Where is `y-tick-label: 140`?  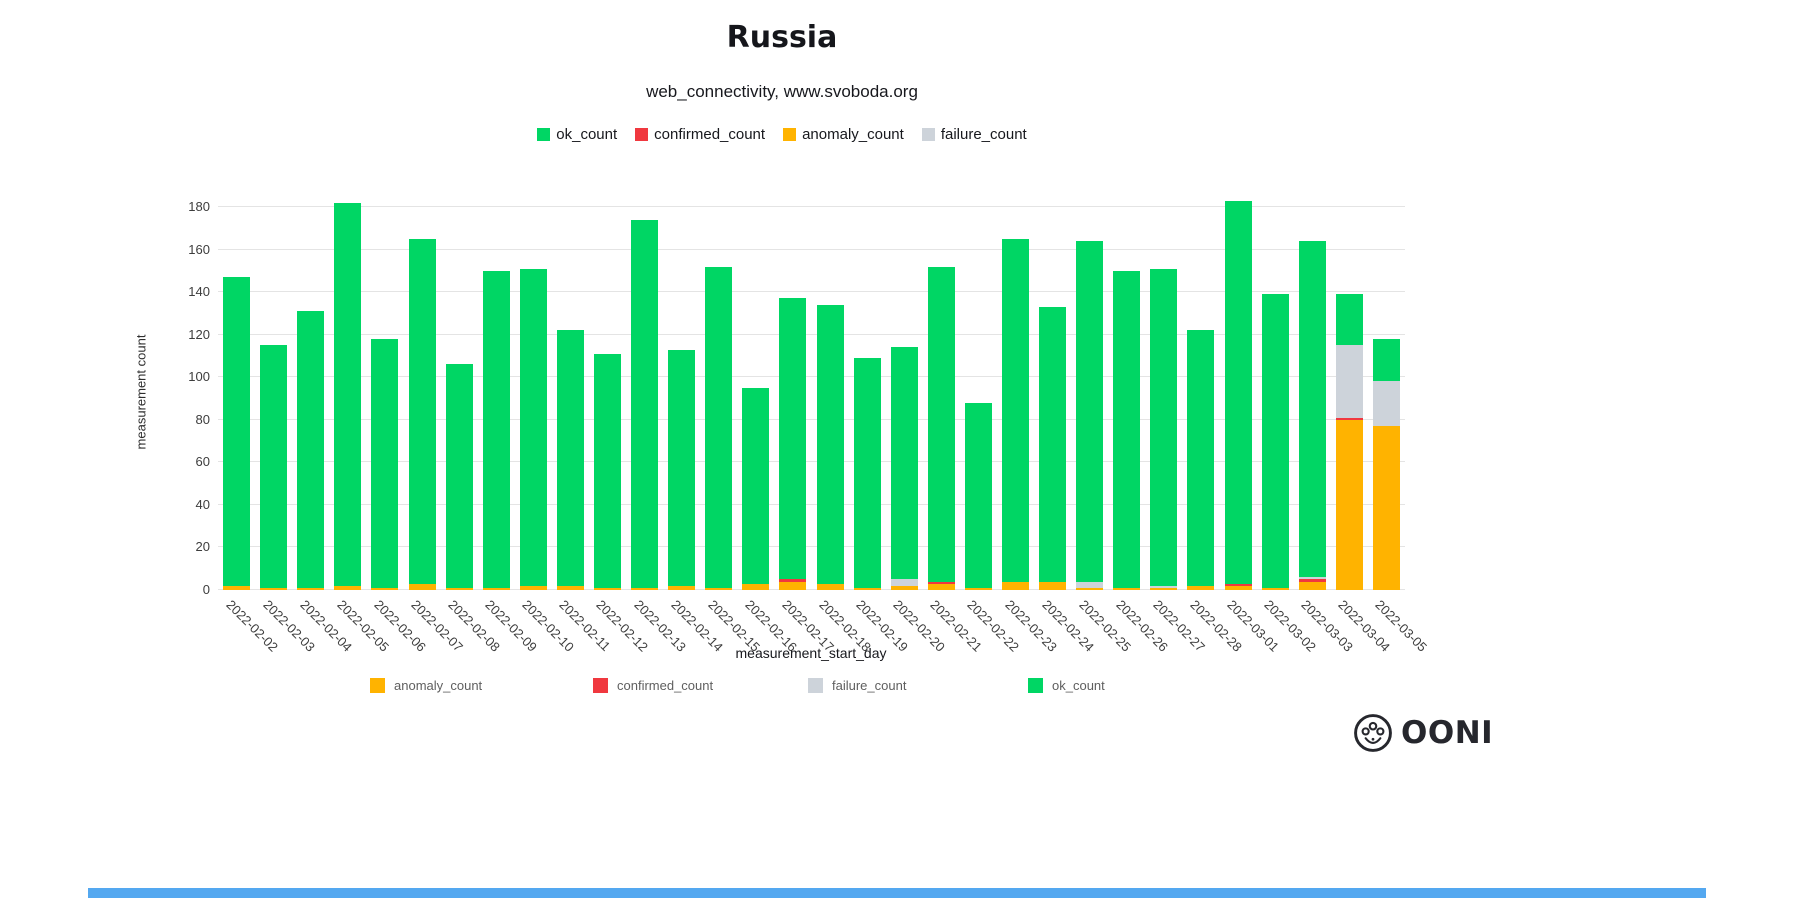 y-tick-label: 140 is located at coordinates (199, 292).